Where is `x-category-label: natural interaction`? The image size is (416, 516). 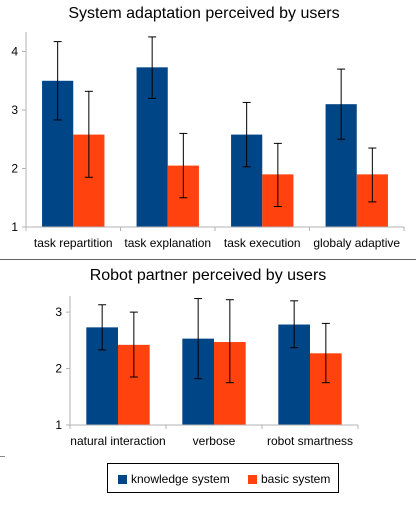 x-category-label: natural interaction is located at coordinates (117, 441).